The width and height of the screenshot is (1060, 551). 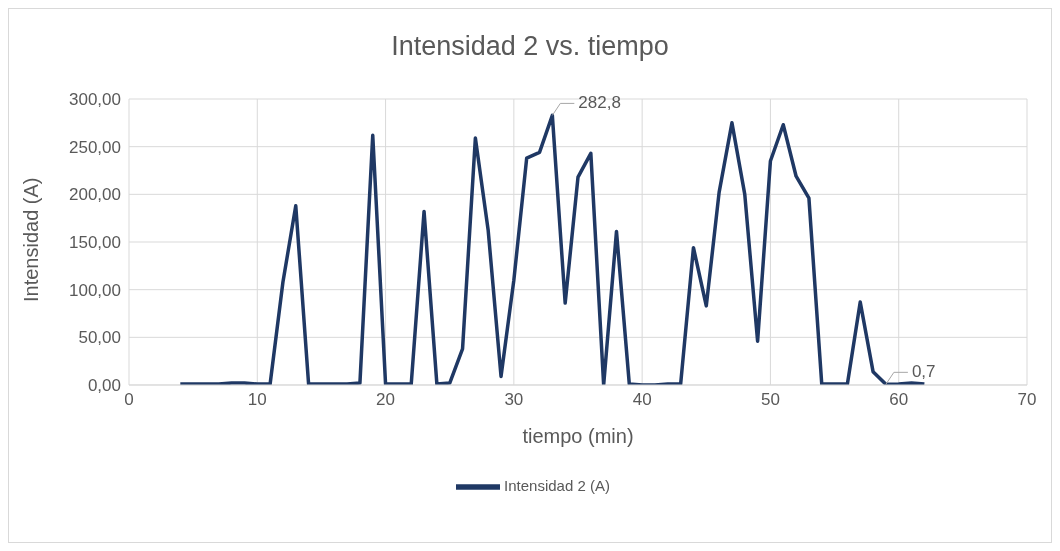 What do you see at coordinates (530, 46) in the screenshot?
I see `chart-title: Intensidad 2 vs. tiempo` at bounding box center [530, 46].